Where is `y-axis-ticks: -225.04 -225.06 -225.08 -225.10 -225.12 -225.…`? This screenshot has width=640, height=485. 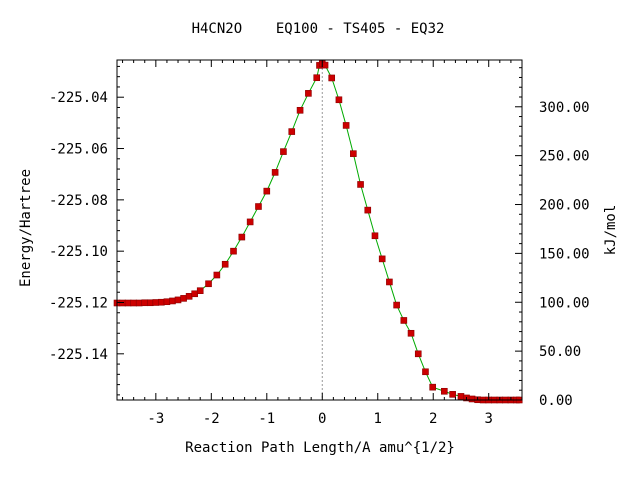 y-axis-ticks: -225.04 -225.06 -225.08 -225.10 -225.12 -225.… is located at coordinates (86, 230).